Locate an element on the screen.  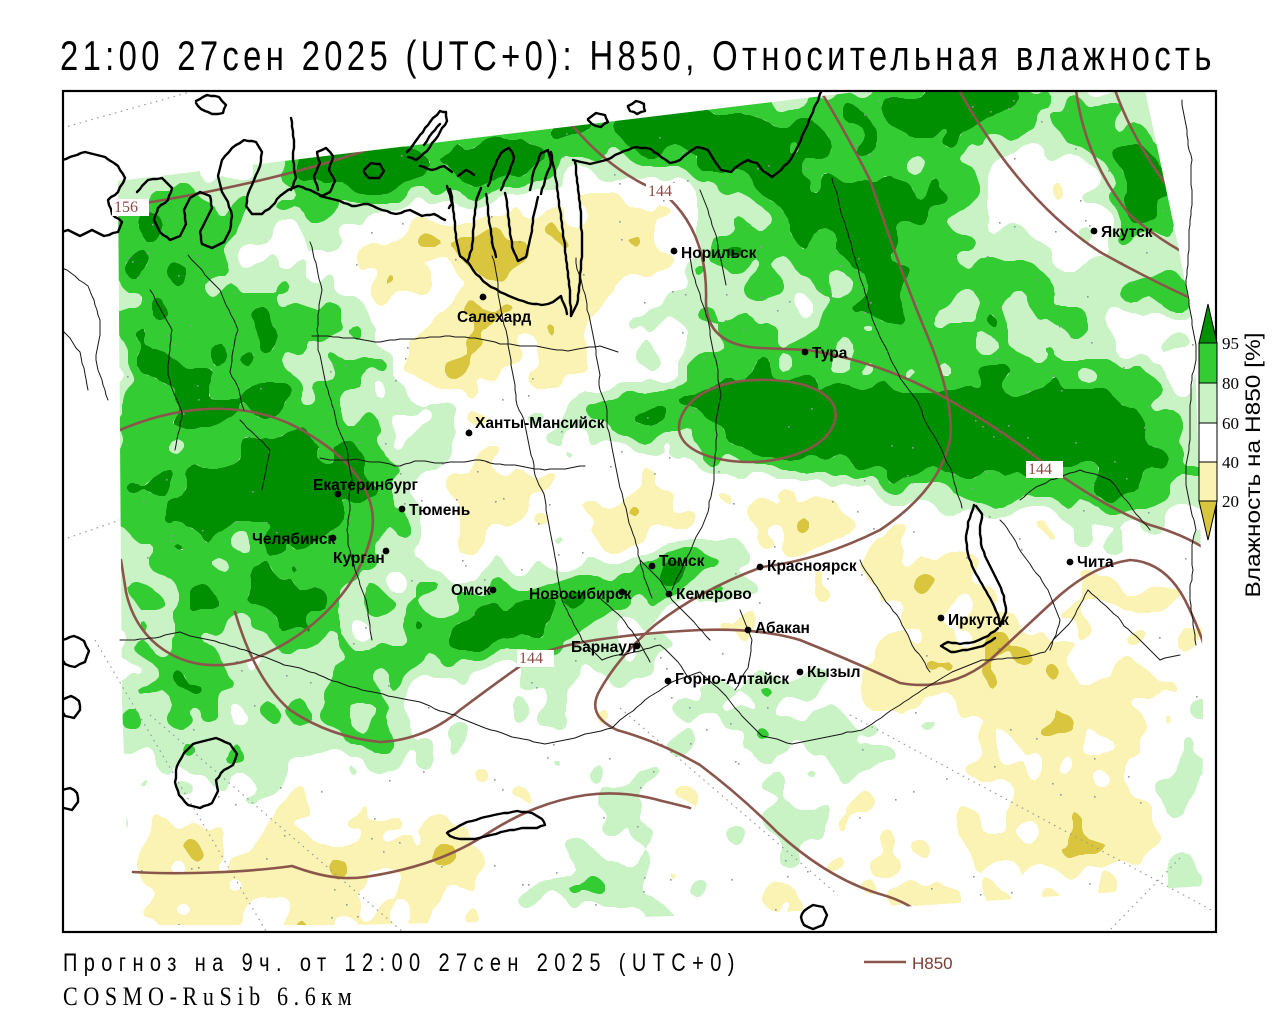
svg-text: Омск is located at coordinates (471, 590).